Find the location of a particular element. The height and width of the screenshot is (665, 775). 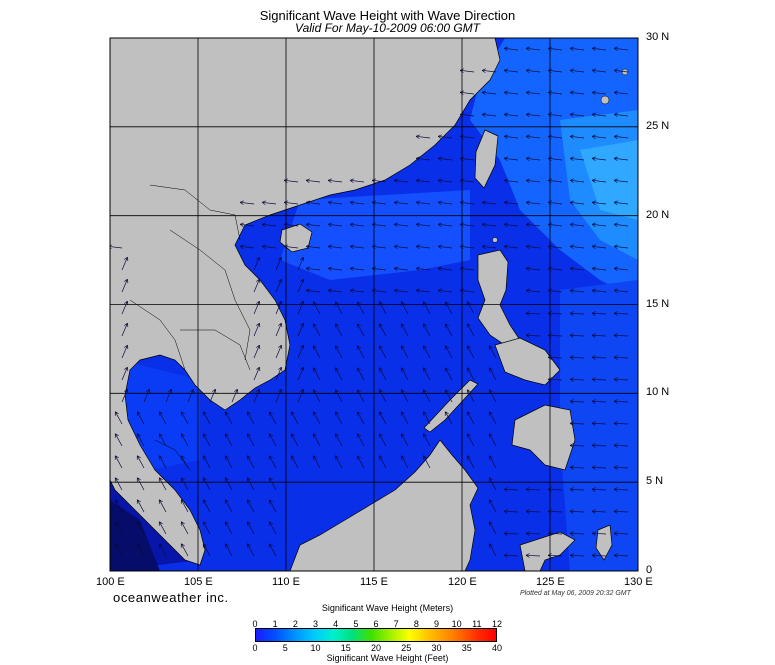

colorbar-feet-label: 30 is located at coordinates (436, 648).